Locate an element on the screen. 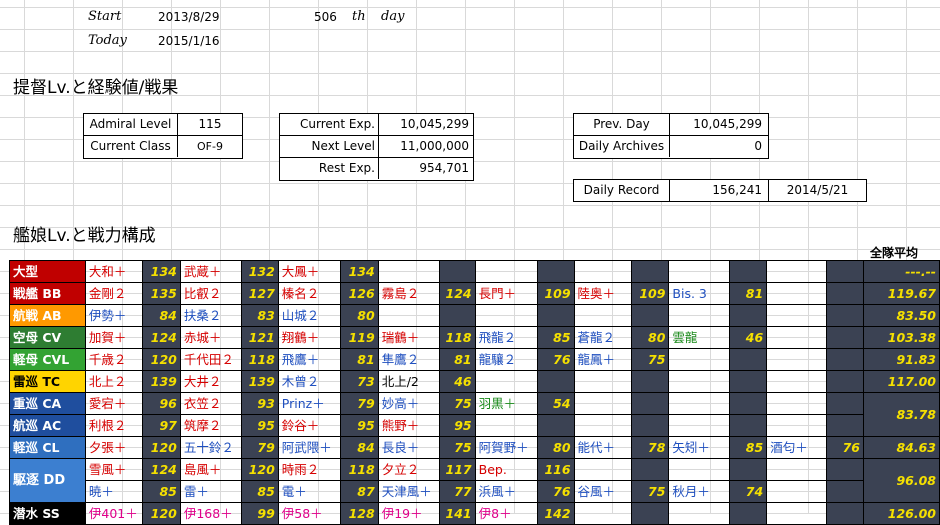  ship-name-cell: 秋月＋ is located at coordinates (699, 491).